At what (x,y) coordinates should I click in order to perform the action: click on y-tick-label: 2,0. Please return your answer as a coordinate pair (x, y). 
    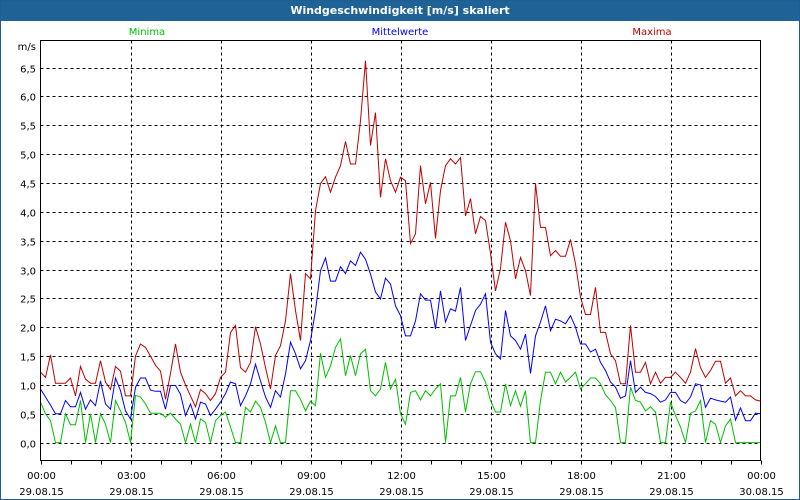
    Looking at the image, I should click on (28, 329).